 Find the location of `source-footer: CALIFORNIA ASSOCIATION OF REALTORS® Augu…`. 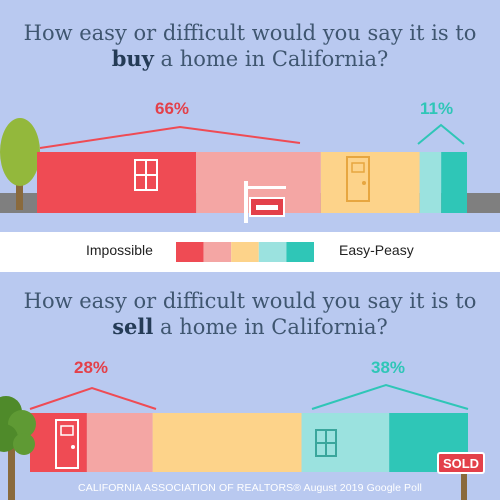

source-footer: CALIFORNIA ASSOCIATION OF REALTORS® Augu… is located at coordinates (250, 488).